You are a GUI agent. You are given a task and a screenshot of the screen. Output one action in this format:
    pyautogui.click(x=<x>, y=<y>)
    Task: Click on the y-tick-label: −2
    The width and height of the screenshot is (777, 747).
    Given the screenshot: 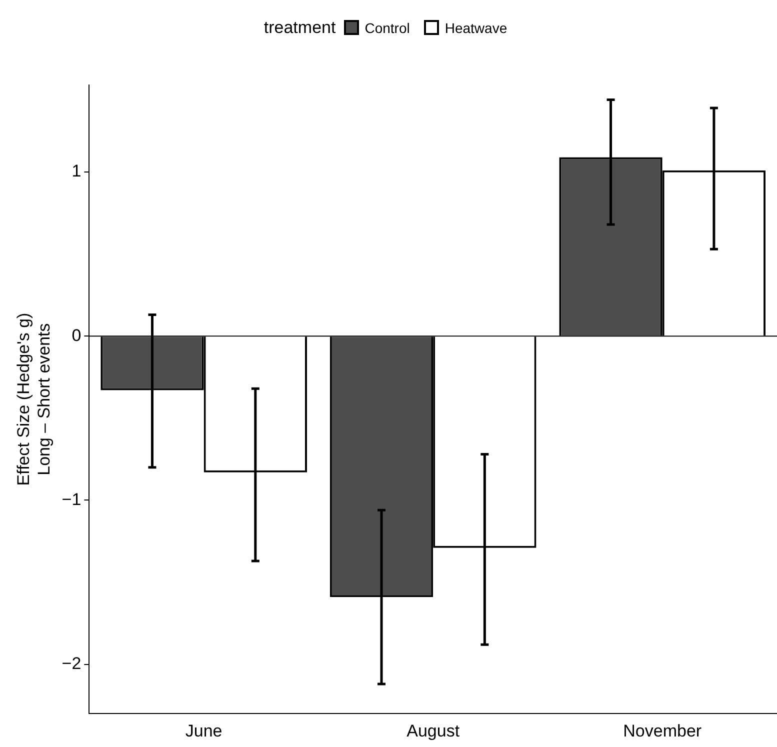 What is the action you would take?
    pyautogui.click(x=72, y=664)
    